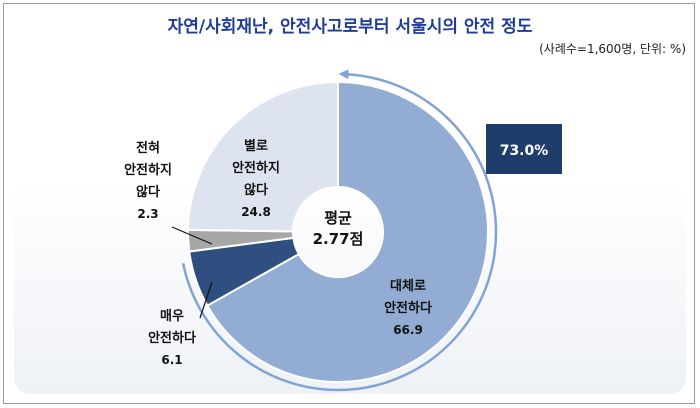 The height and width of the screenshot is (408, 700). What do you see at coordinates (256, 146) in the screenshot?
I see `label-not-very-safe-line-1: 별로` at bounding box center [256, 146].